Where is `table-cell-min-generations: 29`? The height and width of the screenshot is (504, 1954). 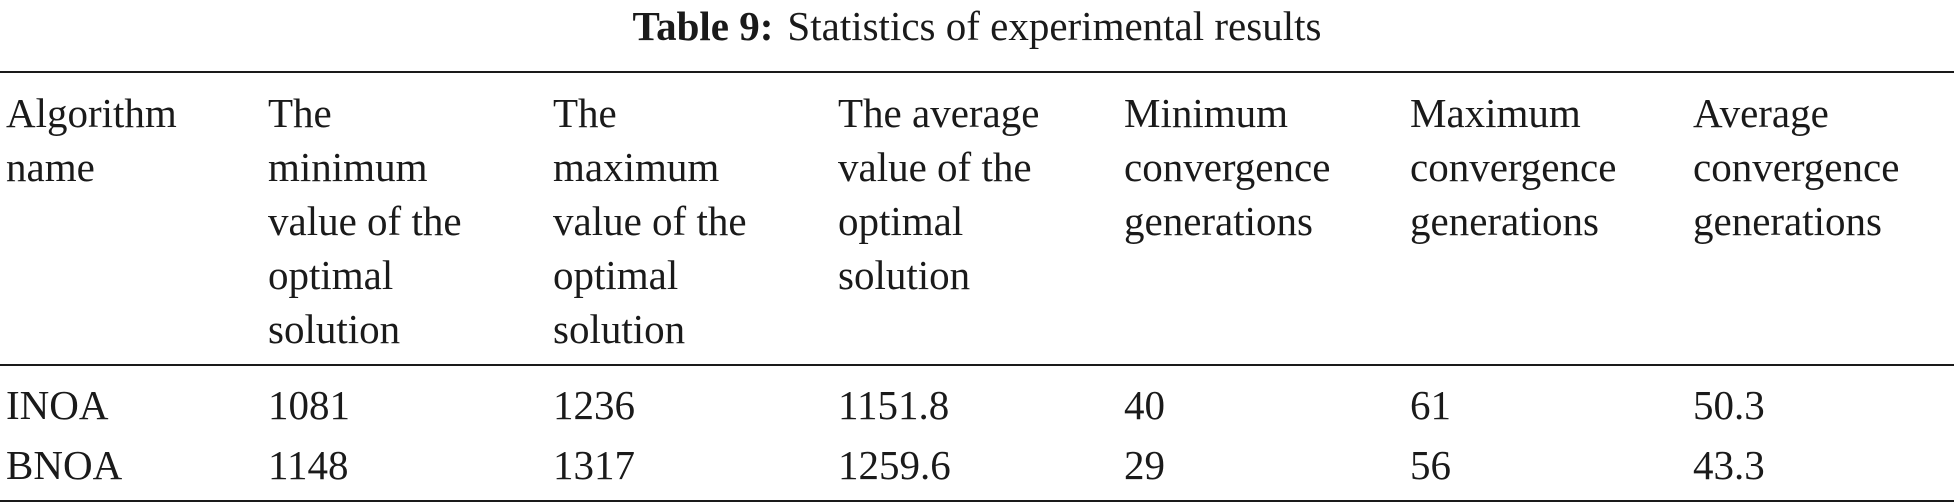 table-cell-min-generations: 29 is located at coordinates (1144, 465).